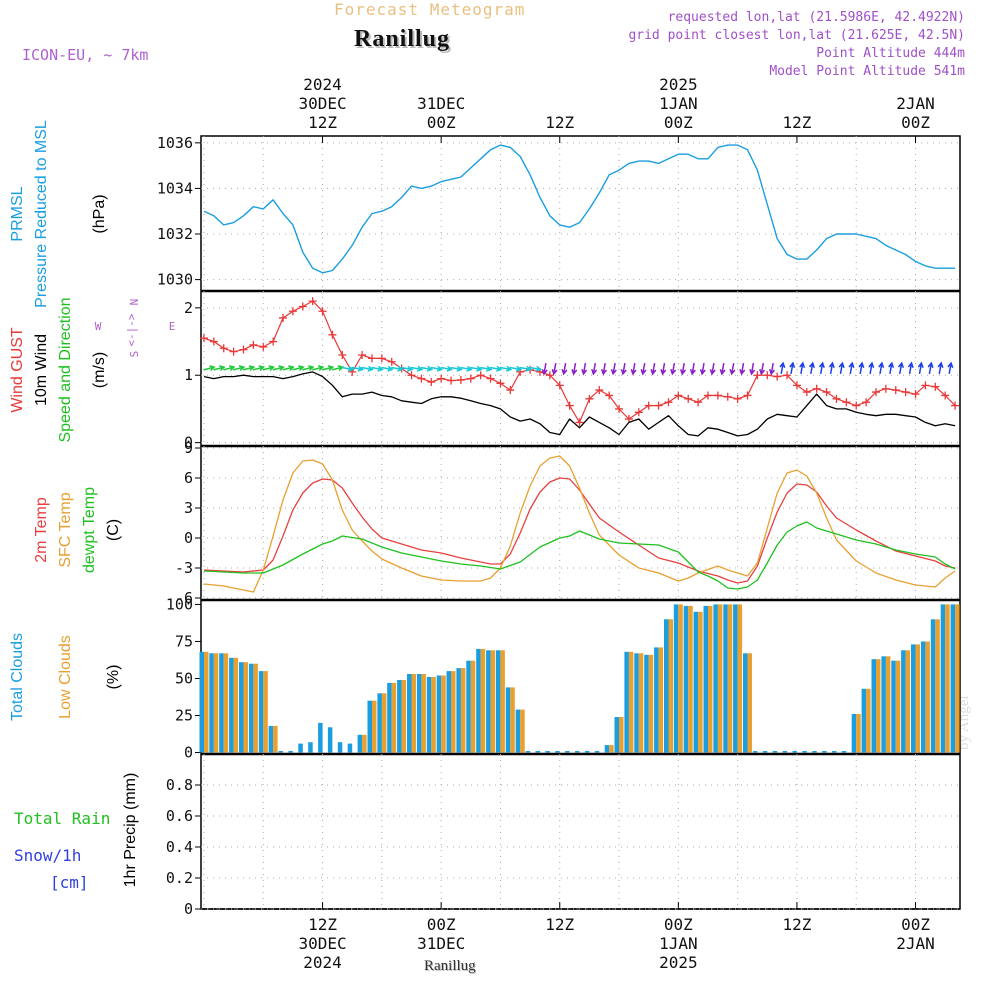 The width and height of the screenshot is (1000, 1000). I want to click on rain-legend-label: Total Rain, so click(62, 818).